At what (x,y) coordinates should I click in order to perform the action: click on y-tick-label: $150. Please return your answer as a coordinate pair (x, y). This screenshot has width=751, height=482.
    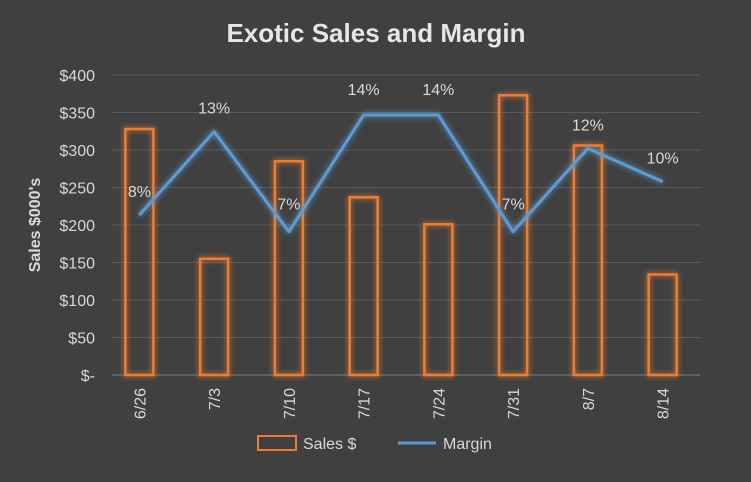
    Looking at the image, I should click on (77, 264).